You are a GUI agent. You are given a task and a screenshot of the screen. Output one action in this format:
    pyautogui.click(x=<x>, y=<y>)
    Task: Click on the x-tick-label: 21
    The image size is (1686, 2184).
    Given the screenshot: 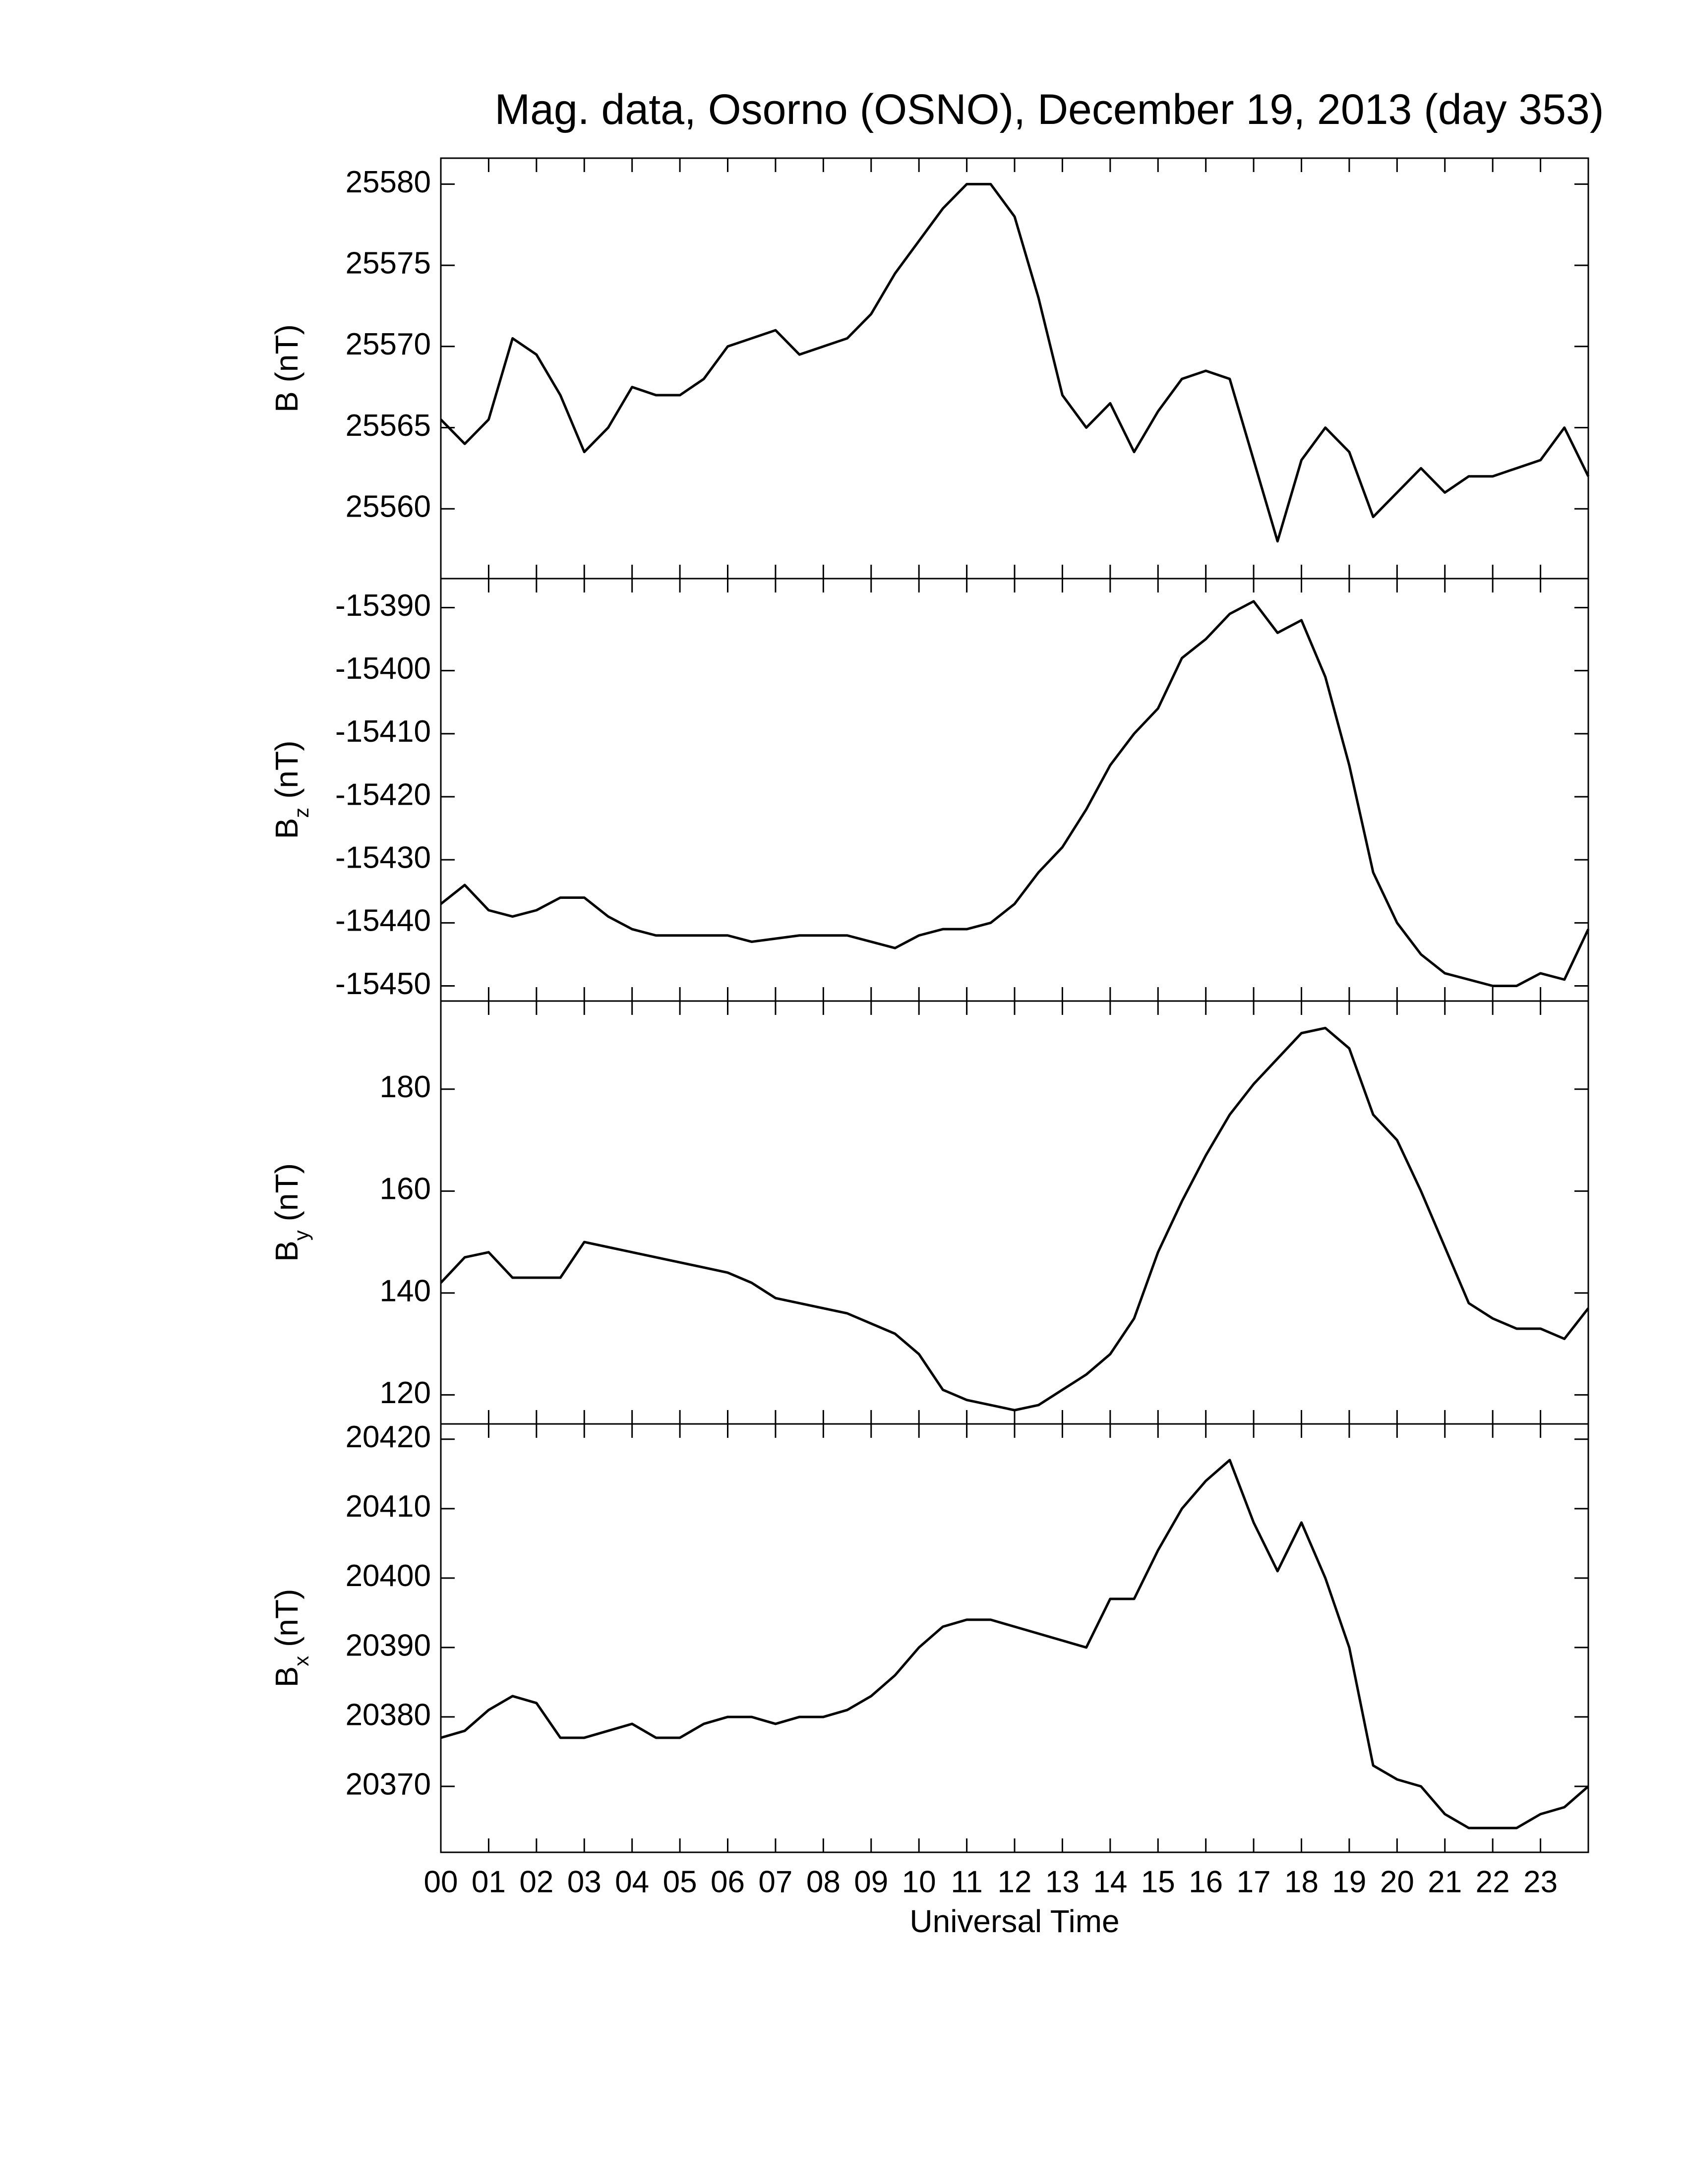 What is the action you would take?
    pyautogui.click(x=1445, y=1882)
    